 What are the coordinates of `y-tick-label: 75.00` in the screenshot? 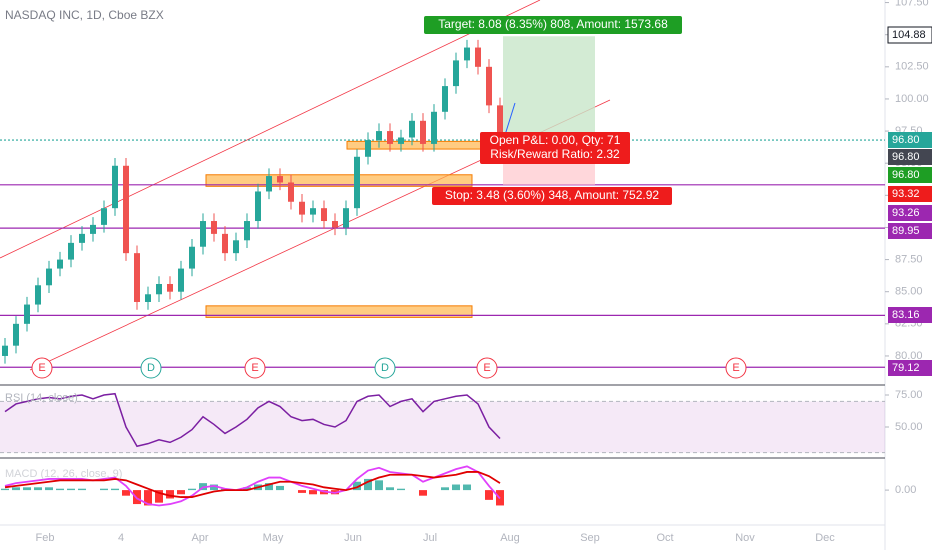 It's located at (909, 395).